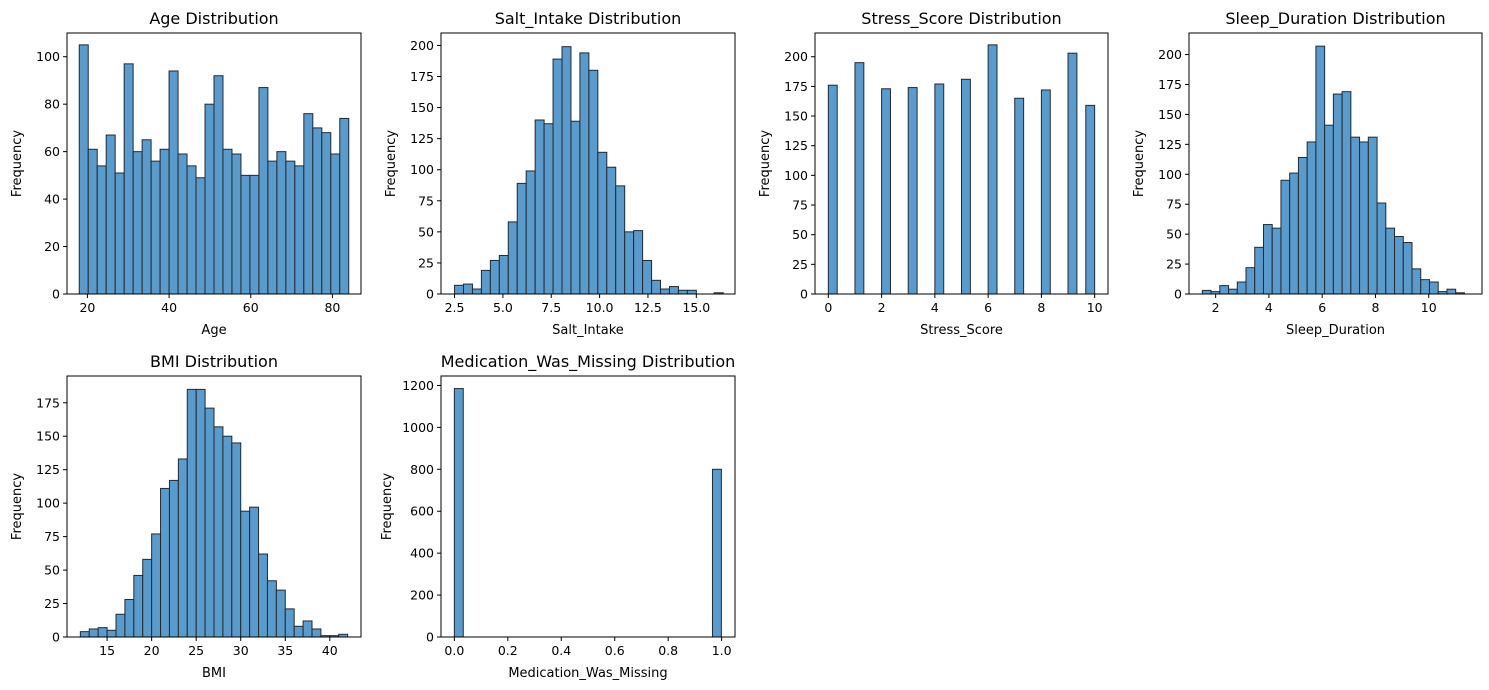 The image size is (1489, 690). Describe the element at coordinates (961, 330) in the screenshot. I see `x-axis-label: Stress_Score` at that location.